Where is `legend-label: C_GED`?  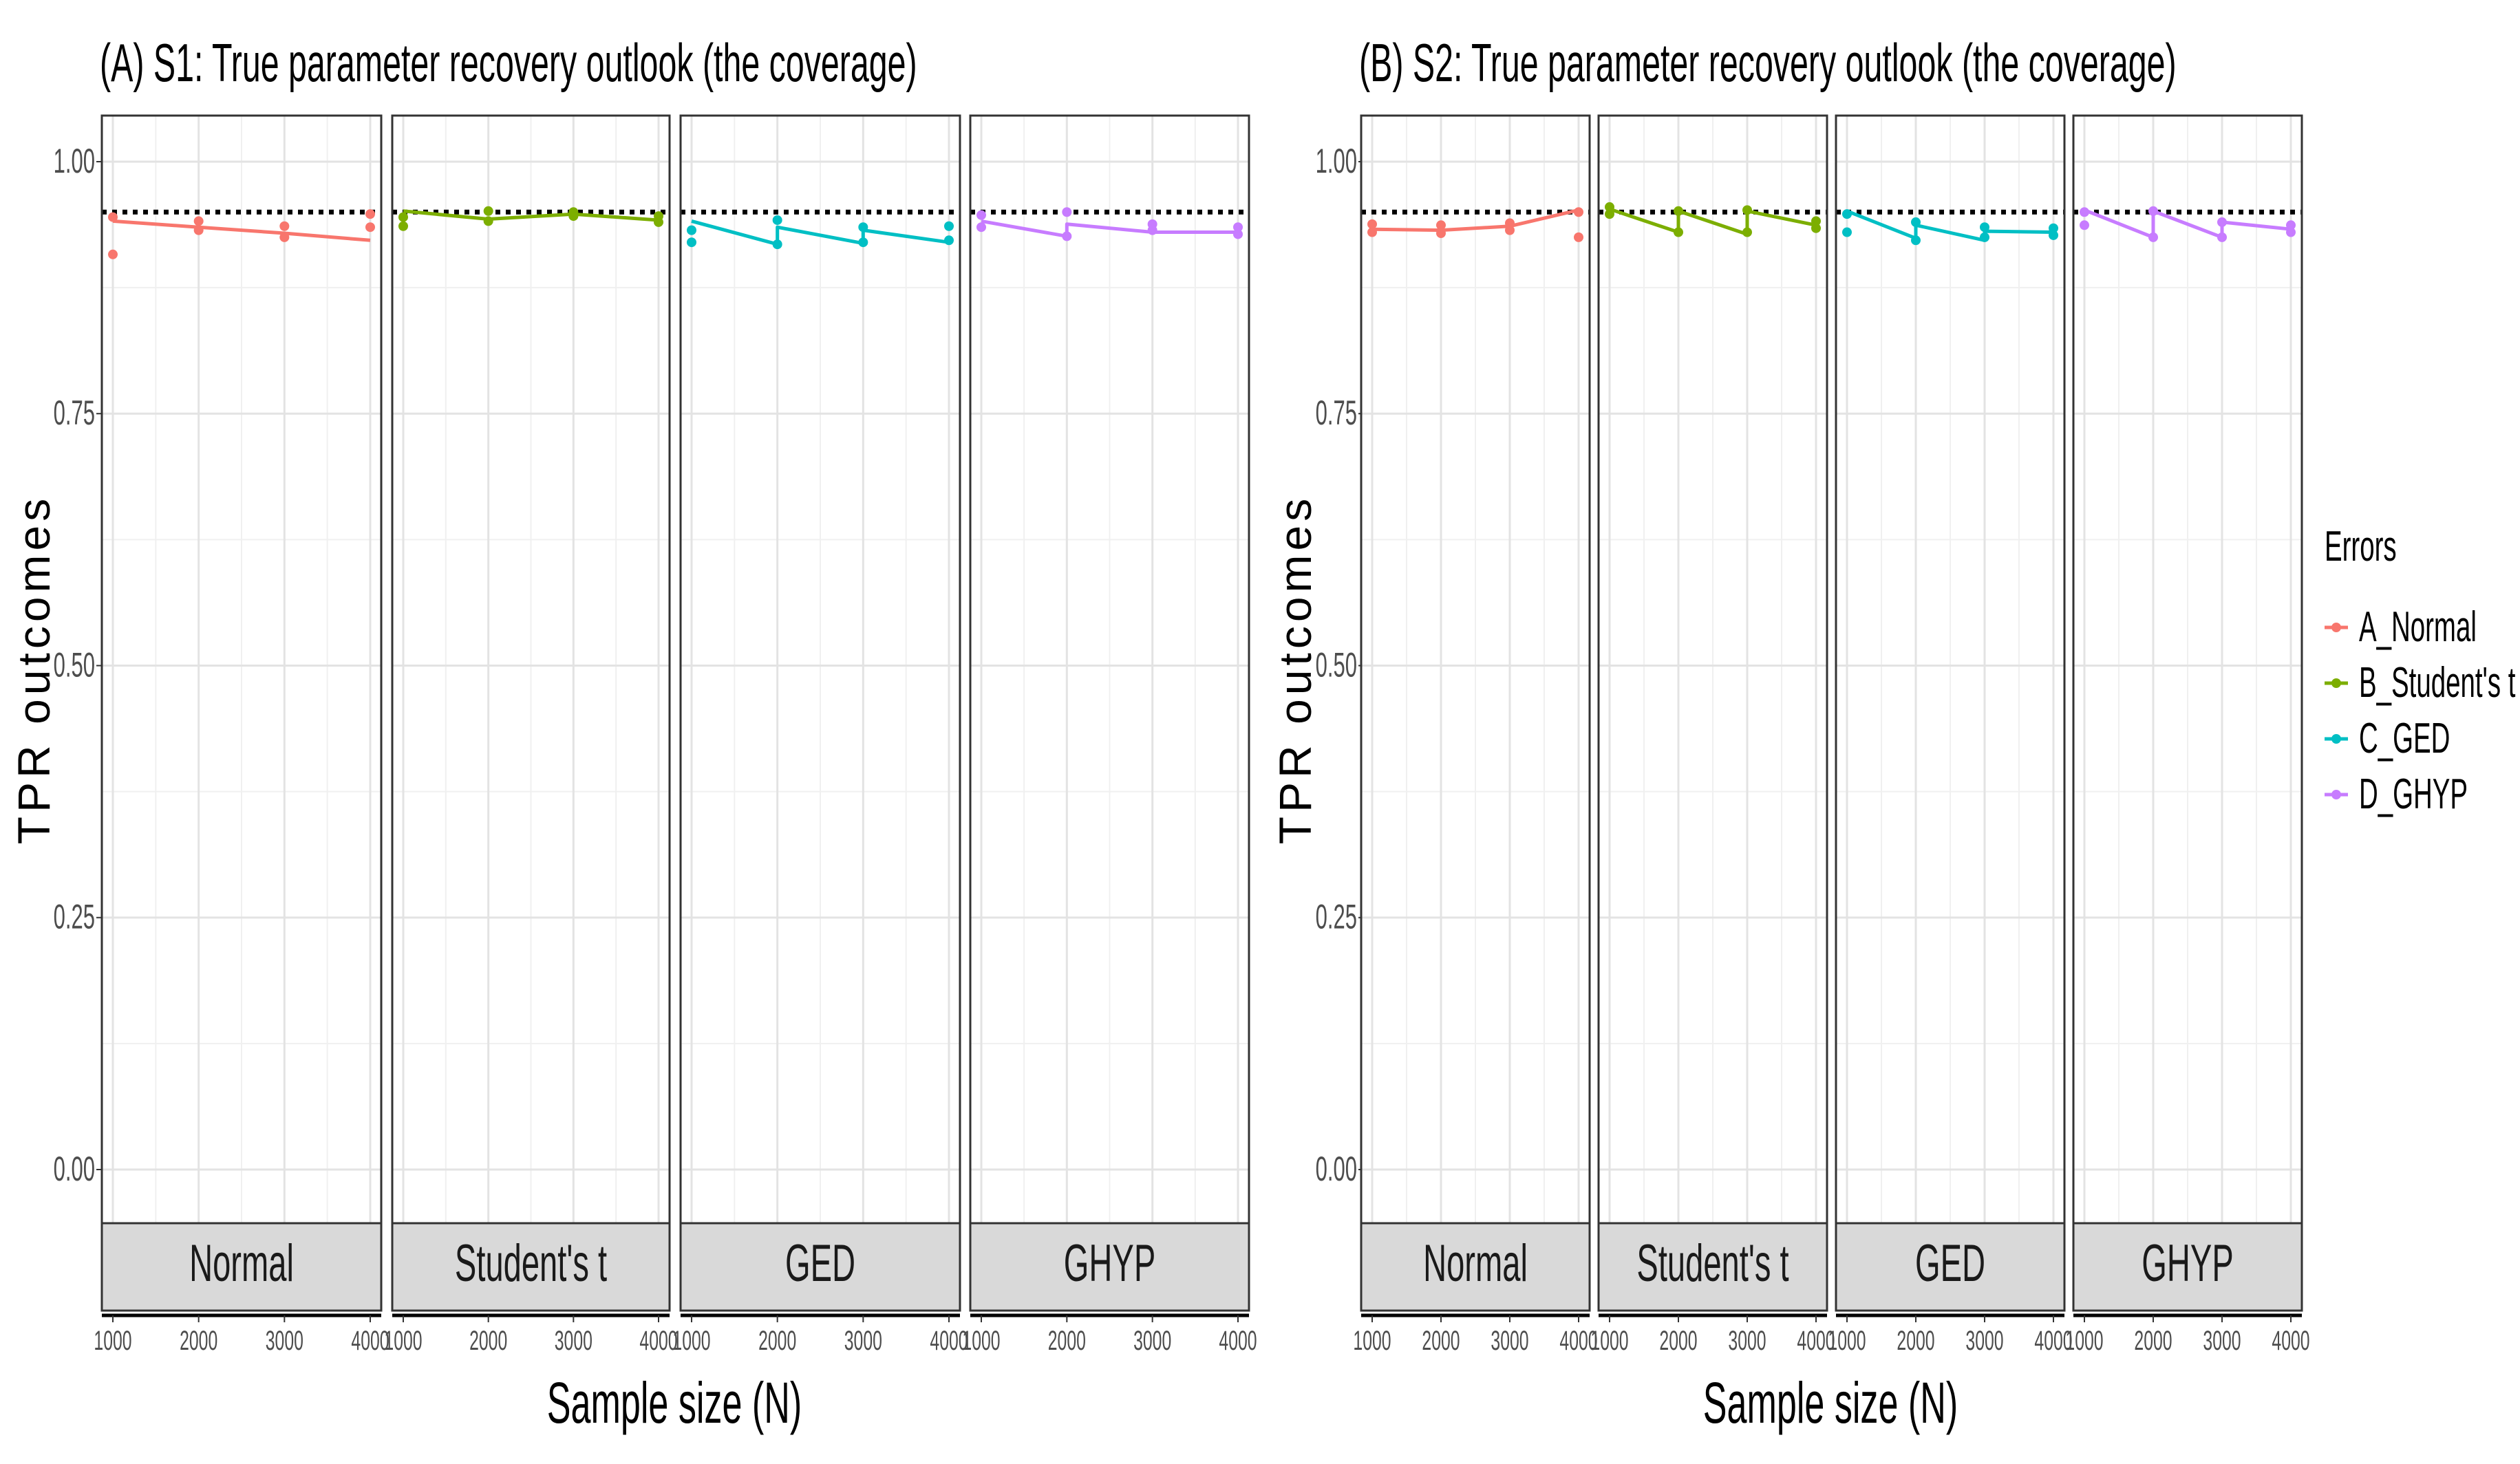
legend-label: C_GED is located at coordinates (2404, 738).